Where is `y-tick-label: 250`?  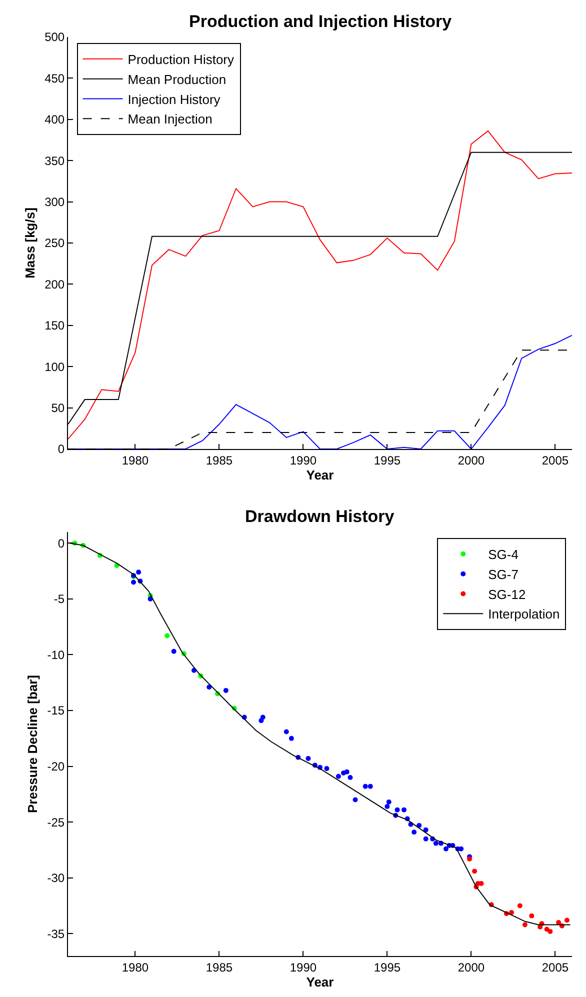 y-tick-label: 250 is located at coordinates (54, 243).